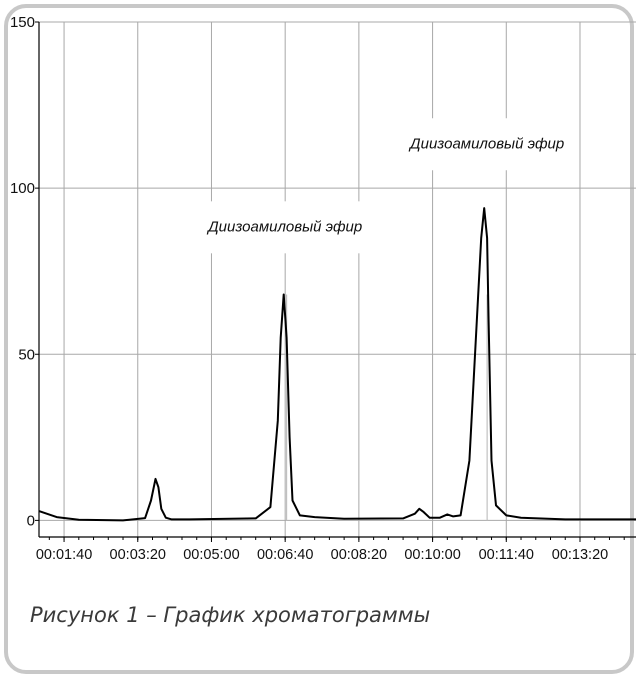 Image resolution: width=642 pixels, height=681 pixels. I want to click on y-tick-label: 50, so click(26, 354).